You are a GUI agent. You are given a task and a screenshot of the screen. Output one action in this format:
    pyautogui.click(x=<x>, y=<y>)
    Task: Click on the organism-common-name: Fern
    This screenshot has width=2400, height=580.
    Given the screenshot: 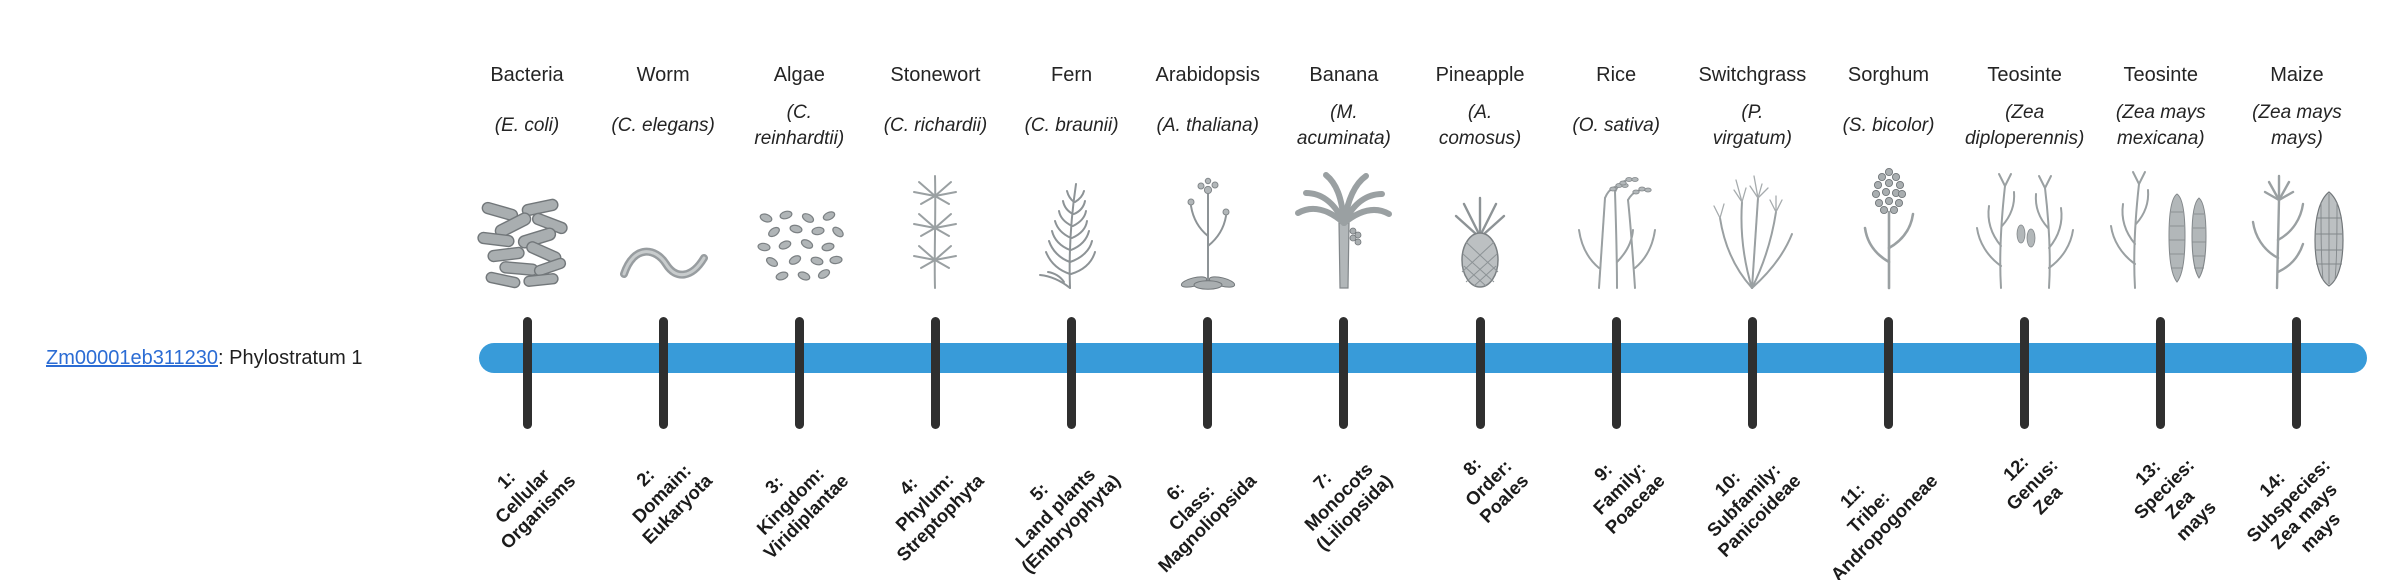 What is the action you would take?
    pyautogui.click(x=1072, y=75)
    